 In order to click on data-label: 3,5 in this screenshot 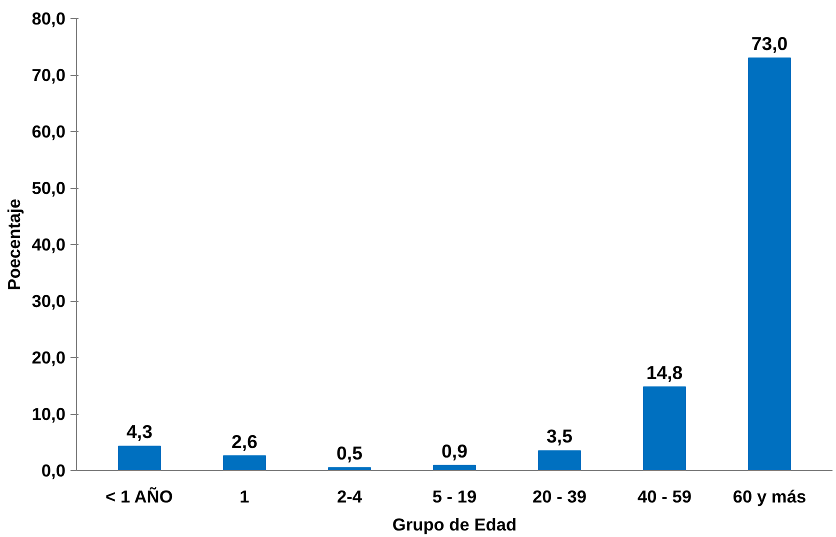, I will do `click(559, 436)`.